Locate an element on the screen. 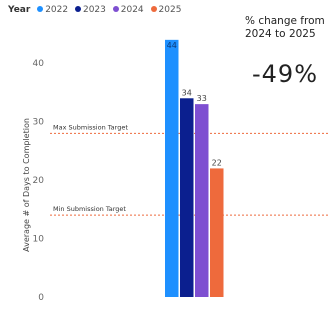  legend-label: 2024 is located at coordinates (132, 10).